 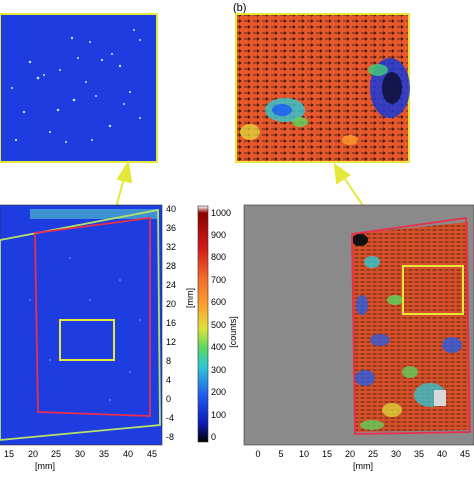 I want to click on right-x-axis: 0 5 10 15 20 25 30 35 40 45, so click(x=362, y=454).